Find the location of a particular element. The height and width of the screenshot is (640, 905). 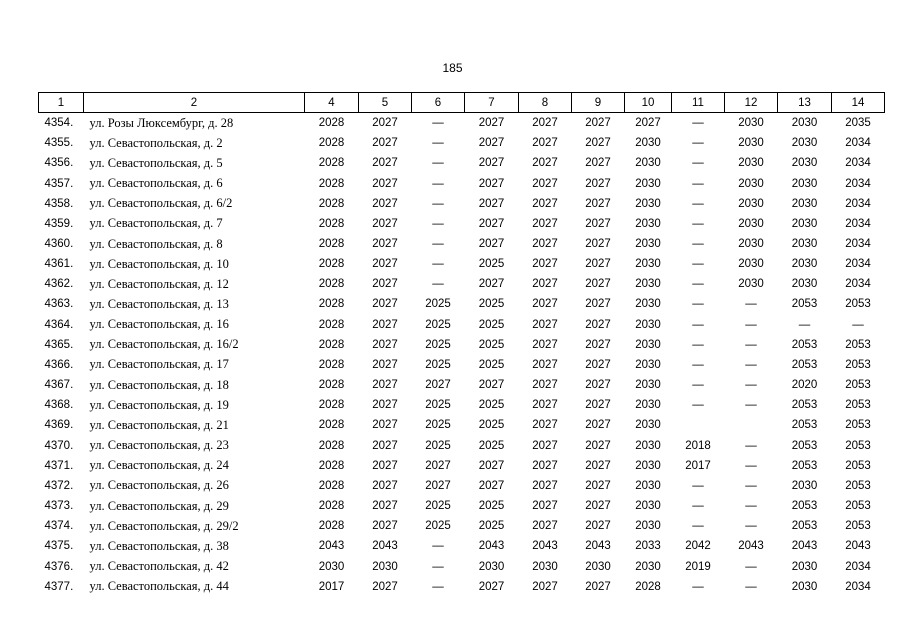

address: ул. Севастопольская, д. 16/2 is located at coordinates (164, 344).